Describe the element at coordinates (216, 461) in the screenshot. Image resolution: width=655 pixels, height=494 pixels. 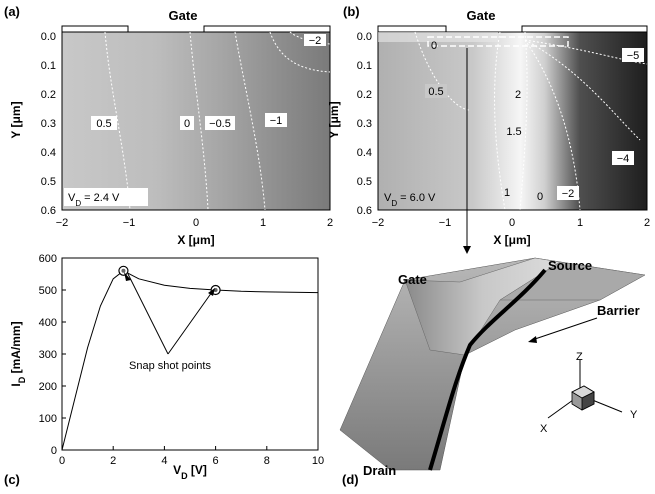
I see `x-tick-label: 6` at that location.